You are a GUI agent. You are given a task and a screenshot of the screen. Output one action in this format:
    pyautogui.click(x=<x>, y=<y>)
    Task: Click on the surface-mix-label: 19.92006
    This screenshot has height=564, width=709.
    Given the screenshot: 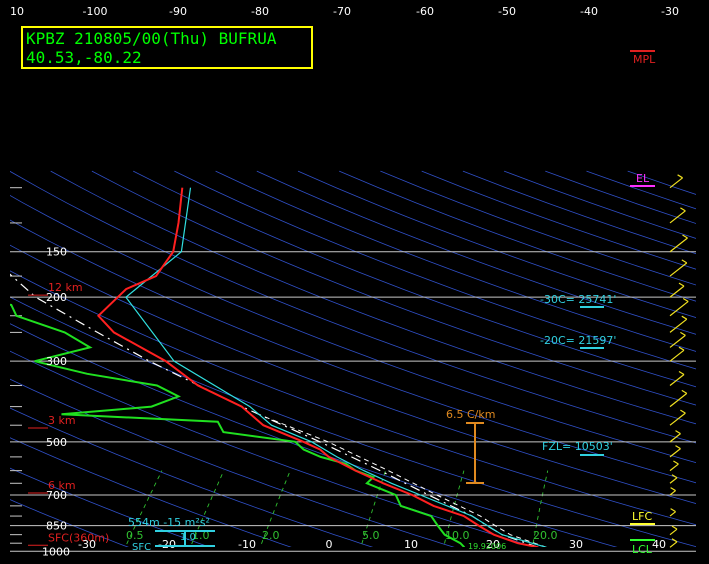 What is the action you would take?
    pyautogui.click(x=487, y=546)
    